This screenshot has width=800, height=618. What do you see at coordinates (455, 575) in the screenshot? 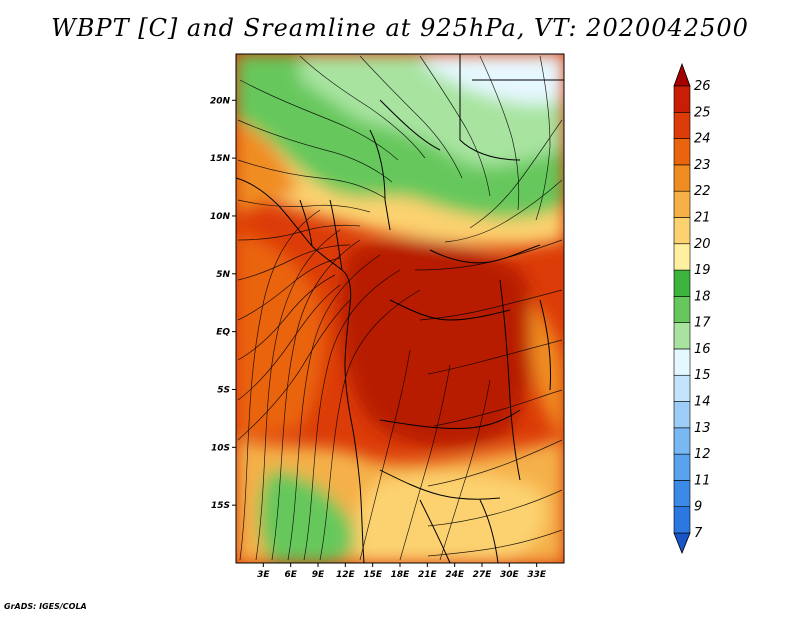
I see `lon-tick-label: 24E` at bounding box center [455, 575].